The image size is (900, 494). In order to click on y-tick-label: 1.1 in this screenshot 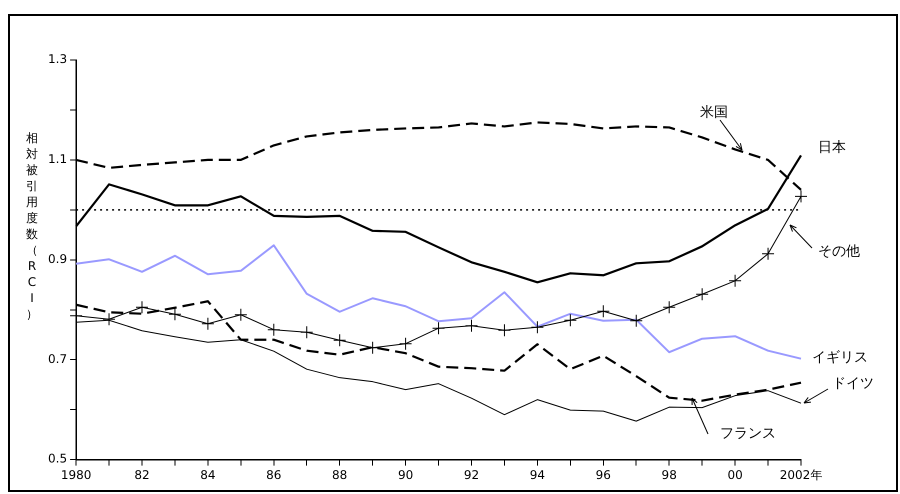, I will do `click(58, 159)`.